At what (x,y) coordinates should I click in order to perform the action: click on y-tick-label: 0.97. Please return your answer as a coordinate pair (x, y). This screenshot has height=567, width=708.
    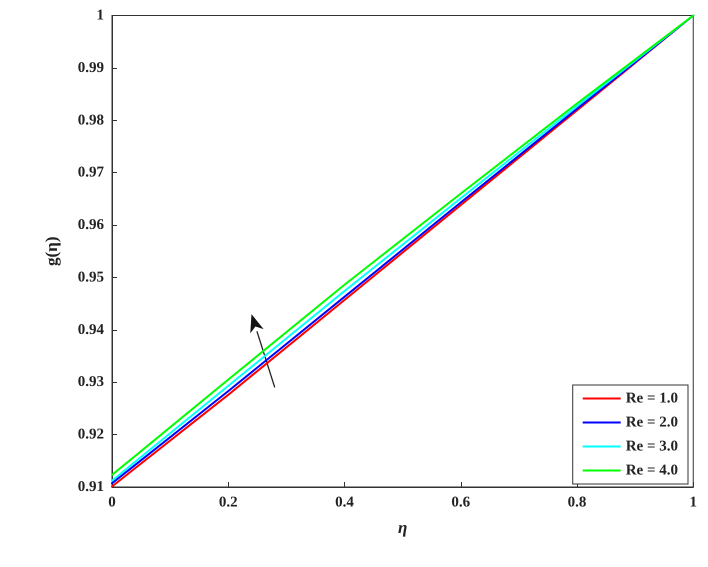
    Looking at the image, I should click on (91, 172).